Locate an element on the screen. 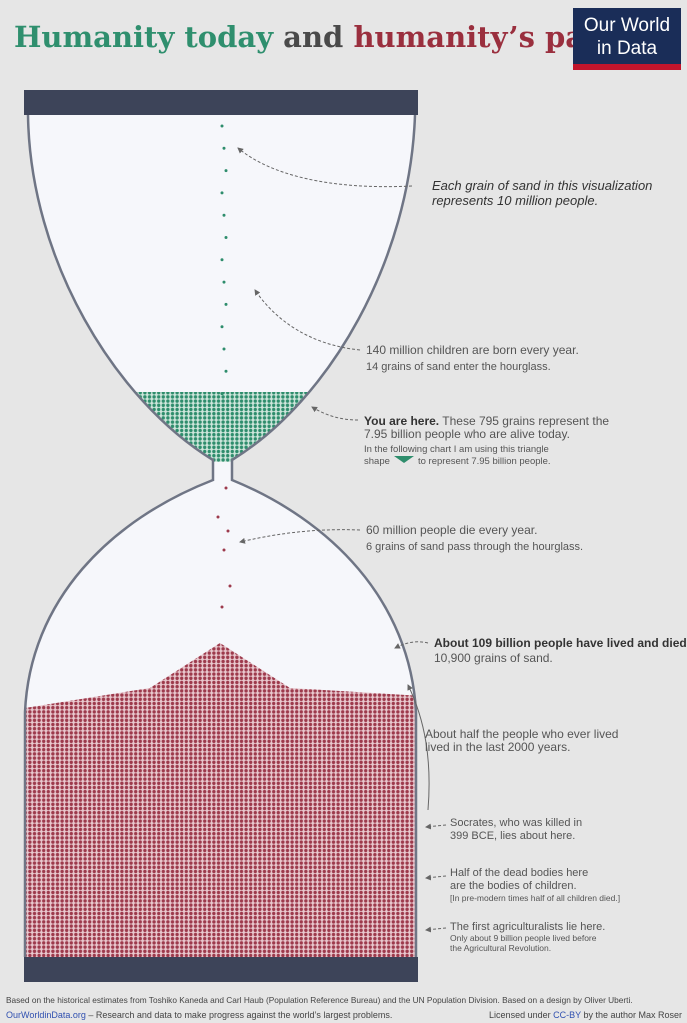 Image resolution: width=687 pixels, height=1023 pixels. annotation: About half the people who ever lived is located at coordinates (521, 734).